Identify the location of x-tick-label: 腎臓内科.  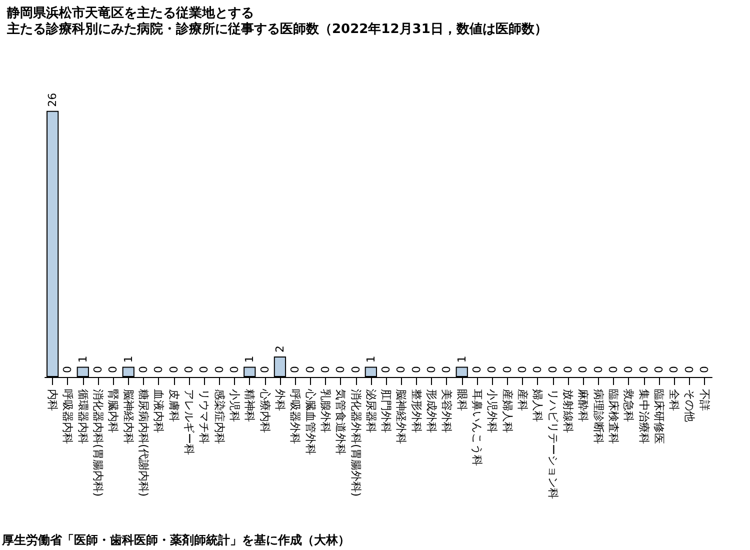
(113, 411).